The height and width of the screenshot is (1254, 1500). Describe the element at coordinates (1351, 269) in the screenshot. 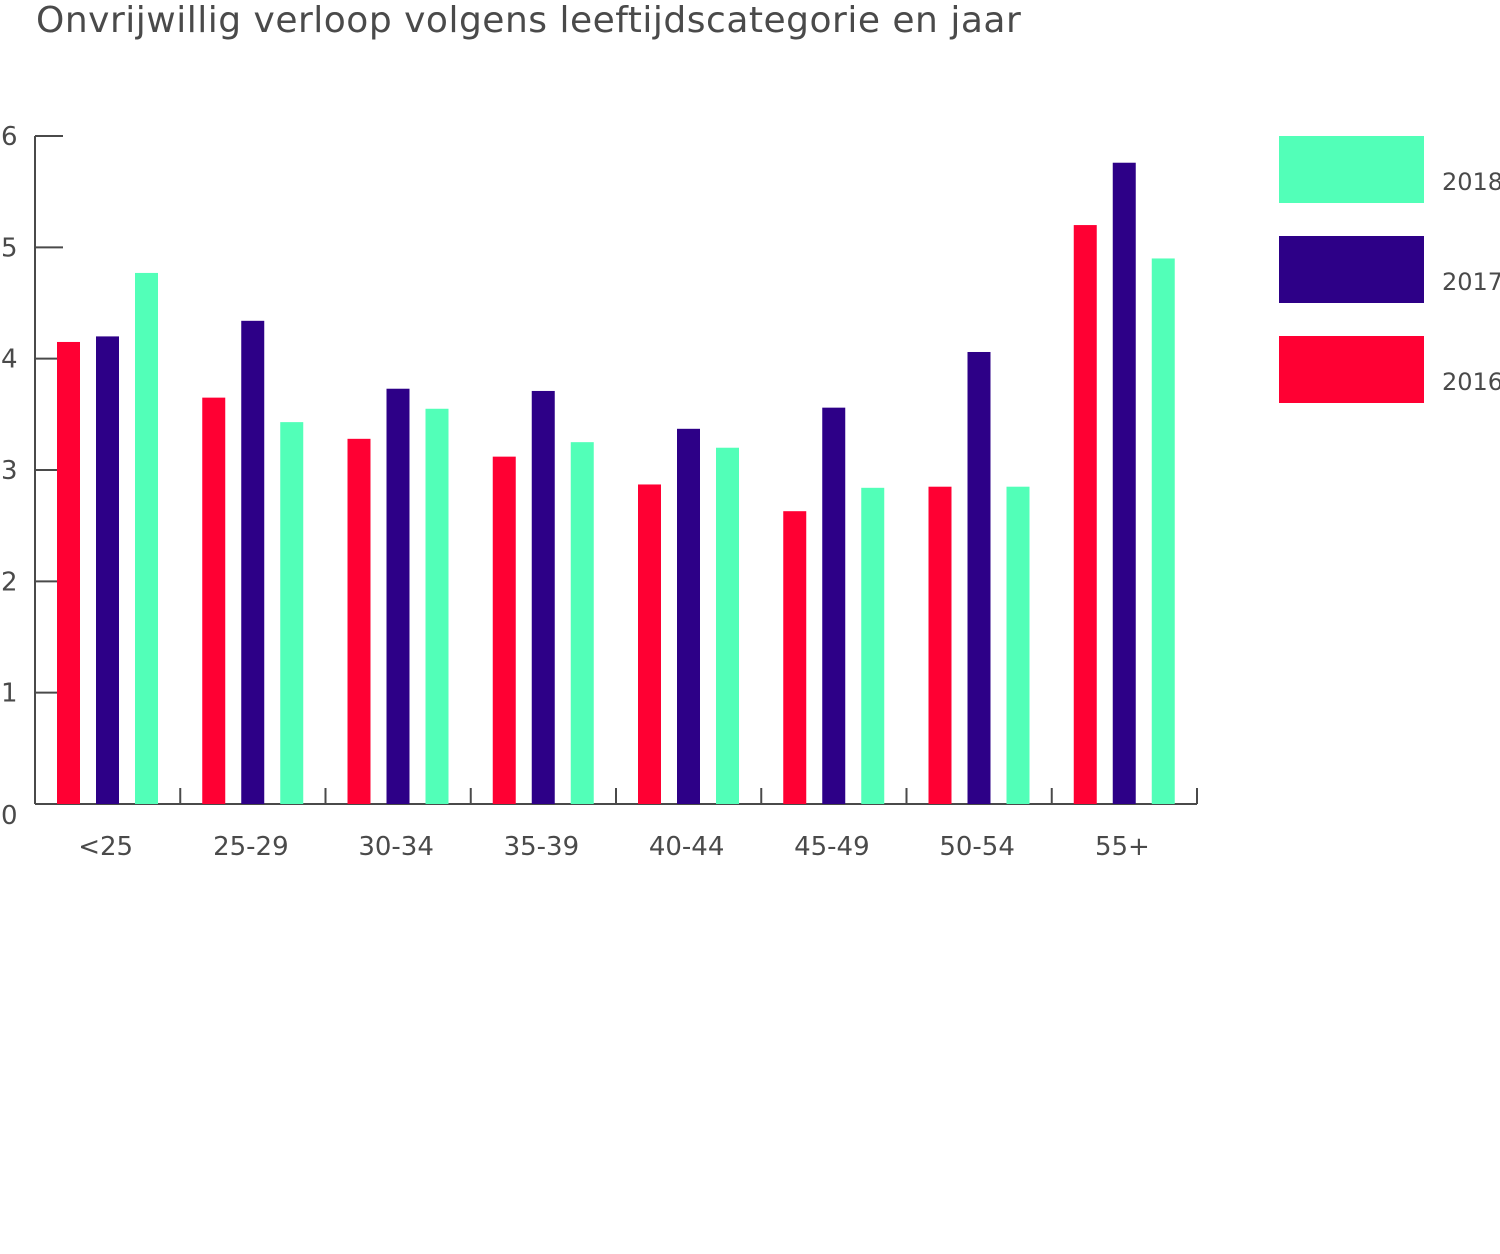

I see `legend-swatch-2017` at that location.